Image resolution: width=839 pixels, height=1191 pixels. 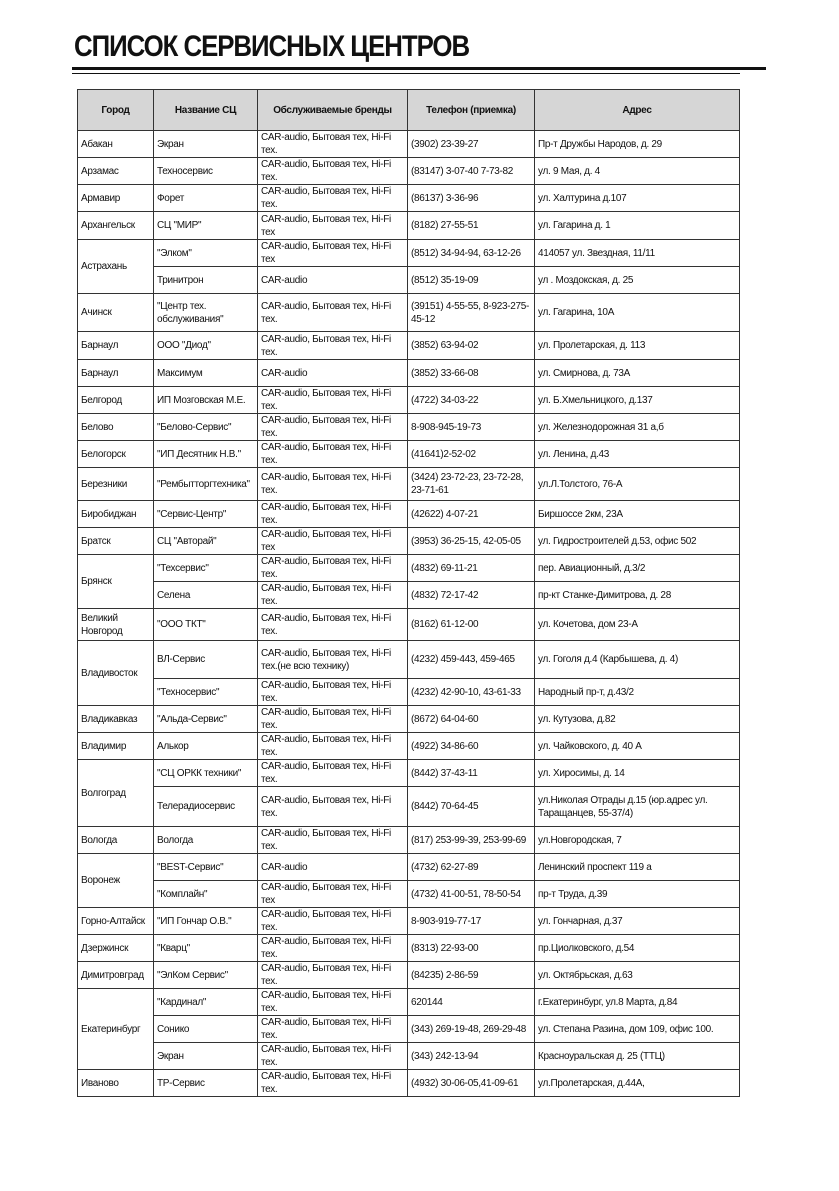 What do you see at coordinates (471, 948) in the screenshot?
I see `phone: (8313) 22-93-00` at bounding box center [471, 948].